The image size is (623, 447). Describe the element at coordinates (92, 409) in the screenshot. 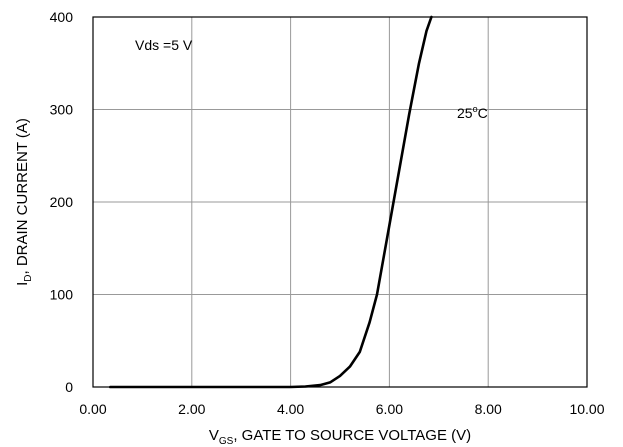

I see `x-tick-label: 0.00` at that location.